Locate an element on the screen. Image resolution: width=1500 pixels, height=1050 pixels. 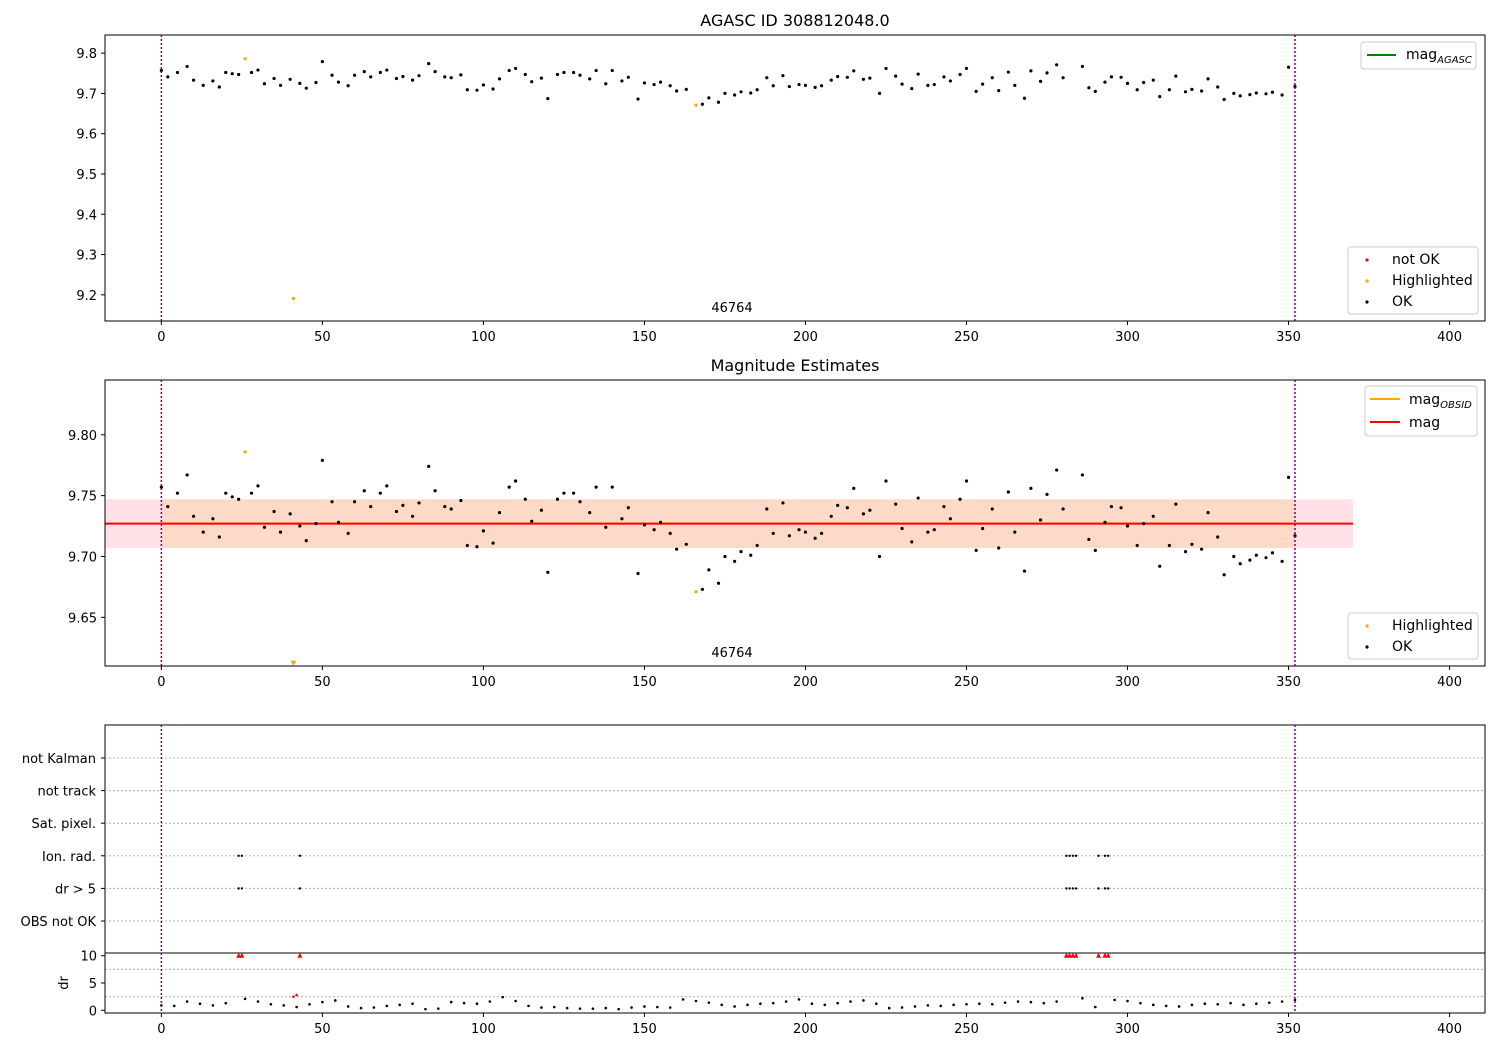
legend-mag-obsid-label: magOBSID is located at coordinates (1440, 401).